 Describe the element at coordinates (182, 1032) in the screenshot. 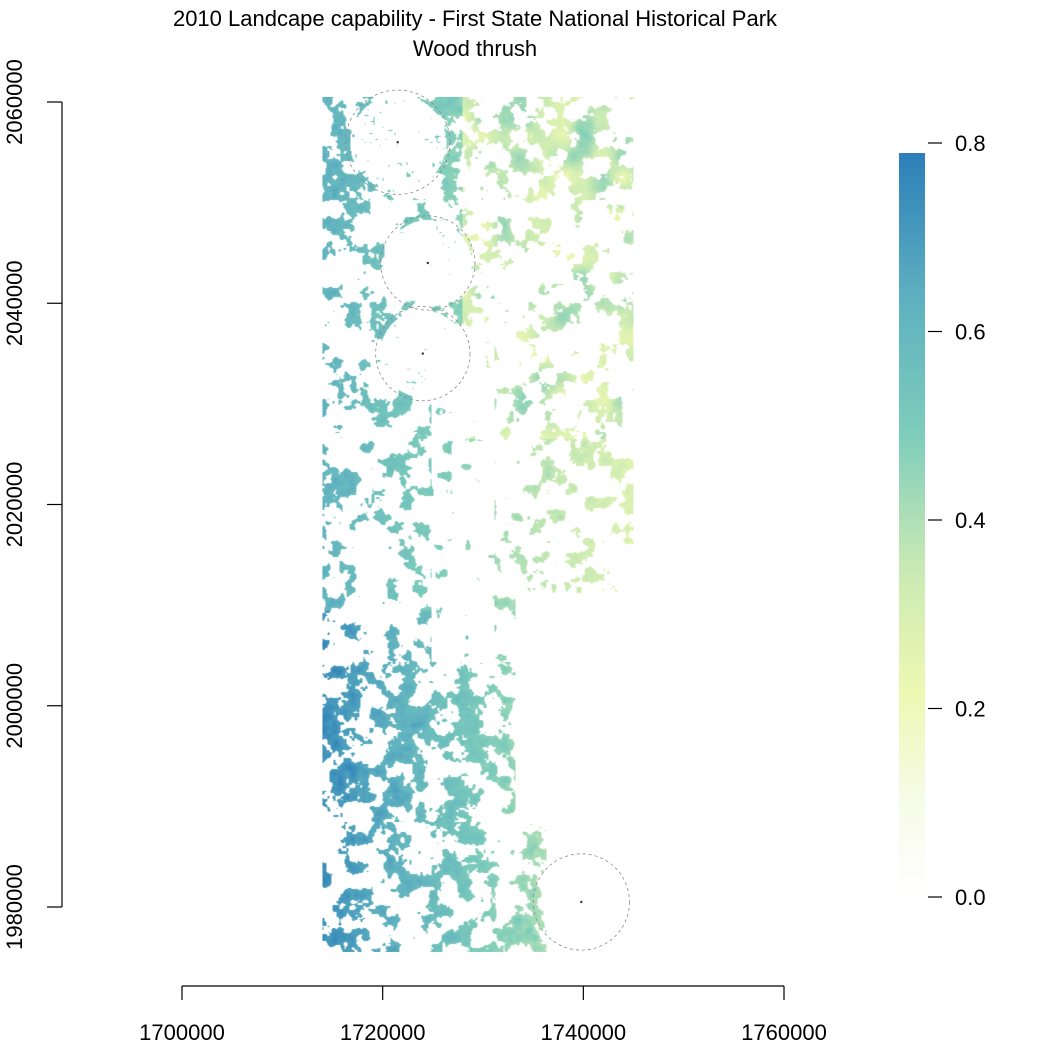

I see `x-tick-label: 1700000` at that location.